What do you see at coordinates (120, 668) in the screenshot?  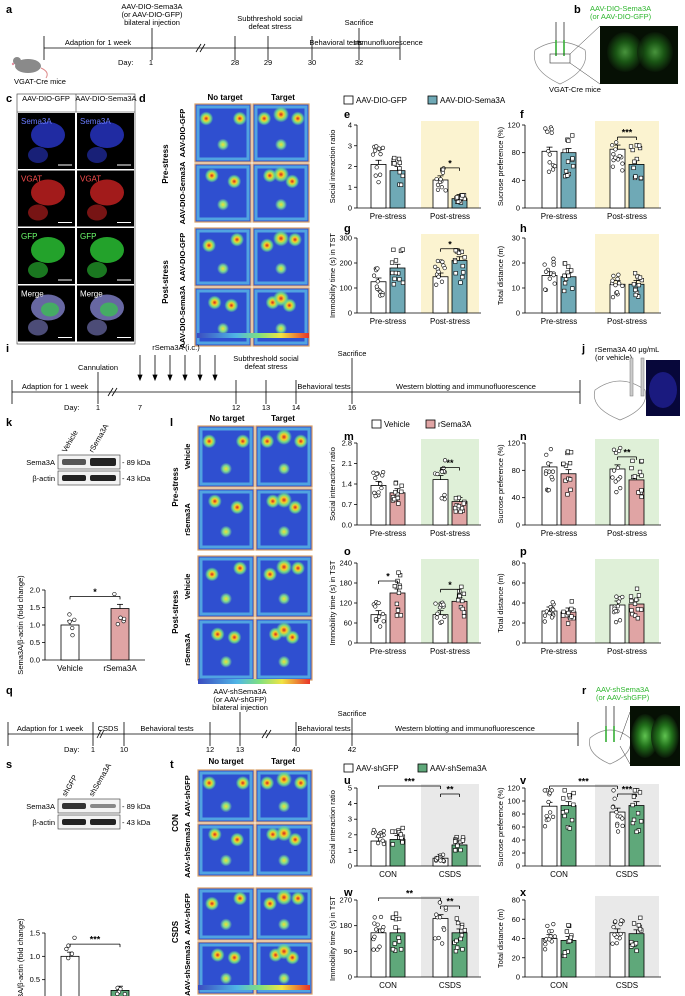 I see `x-tick-label: rSema3A` at bounding box center [120, 668].